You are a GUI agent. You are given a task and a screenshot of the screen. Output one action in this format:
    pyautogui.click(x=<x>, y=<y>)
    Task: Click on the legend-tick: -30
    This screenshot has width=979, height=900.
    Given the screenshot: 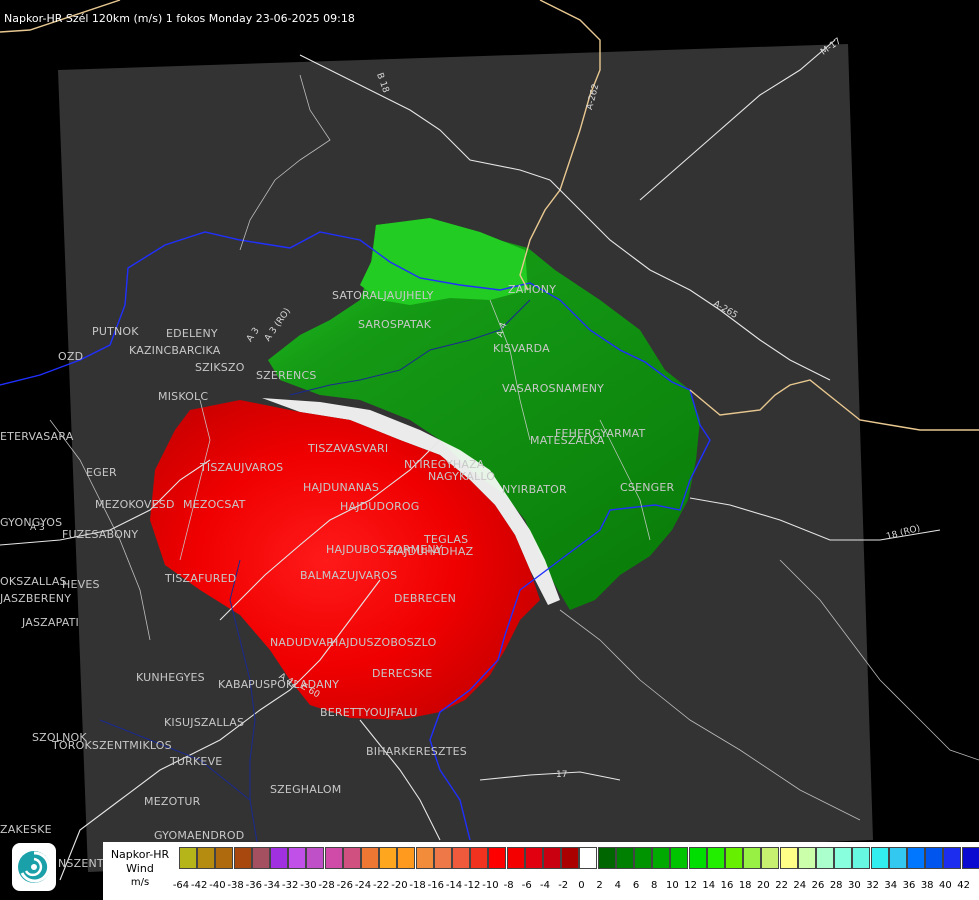 What is the action you would take?
    pyautogui.click(x=308, y=885)
    